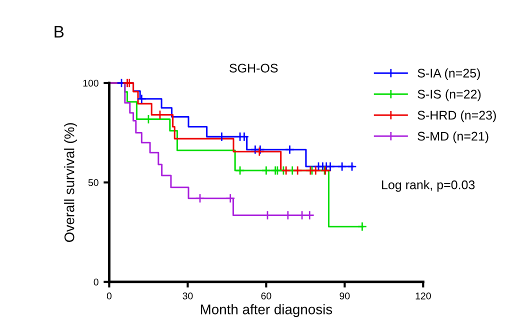 This screenshot has width=508, height=332. I want to click on x-tick-label: 90, so click(345, 296).